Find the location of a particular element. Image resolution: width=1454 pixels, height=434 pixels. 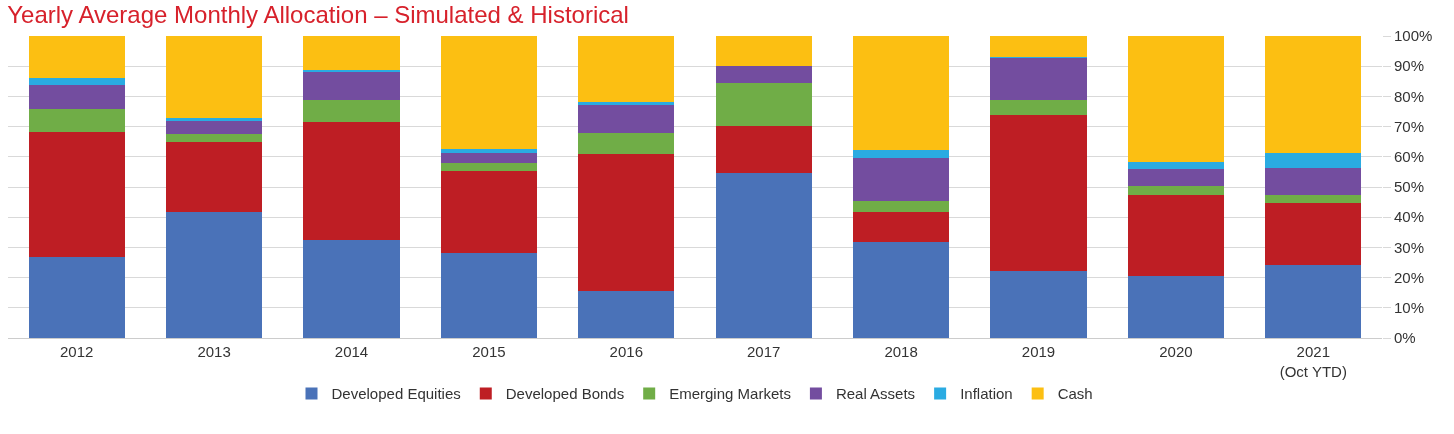

x-tick-label: 2019 is located at coordinates (1038, 351).